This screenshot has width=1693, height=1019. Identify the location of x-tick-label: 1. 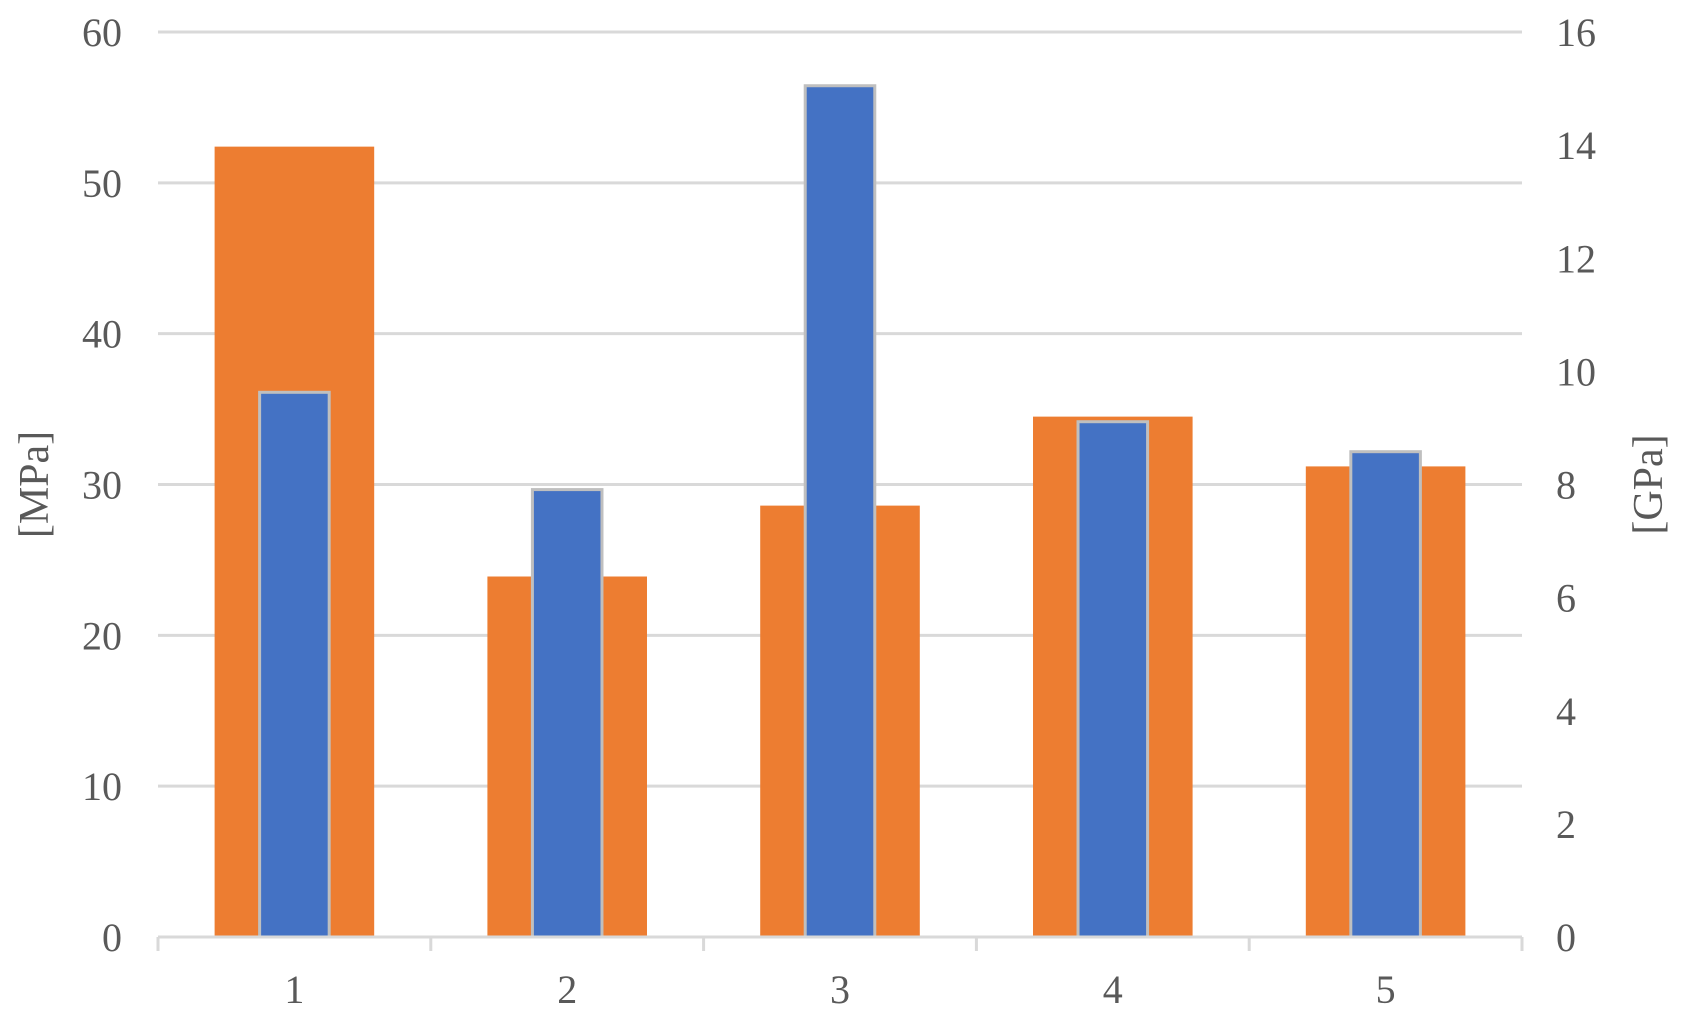
(294, 989).